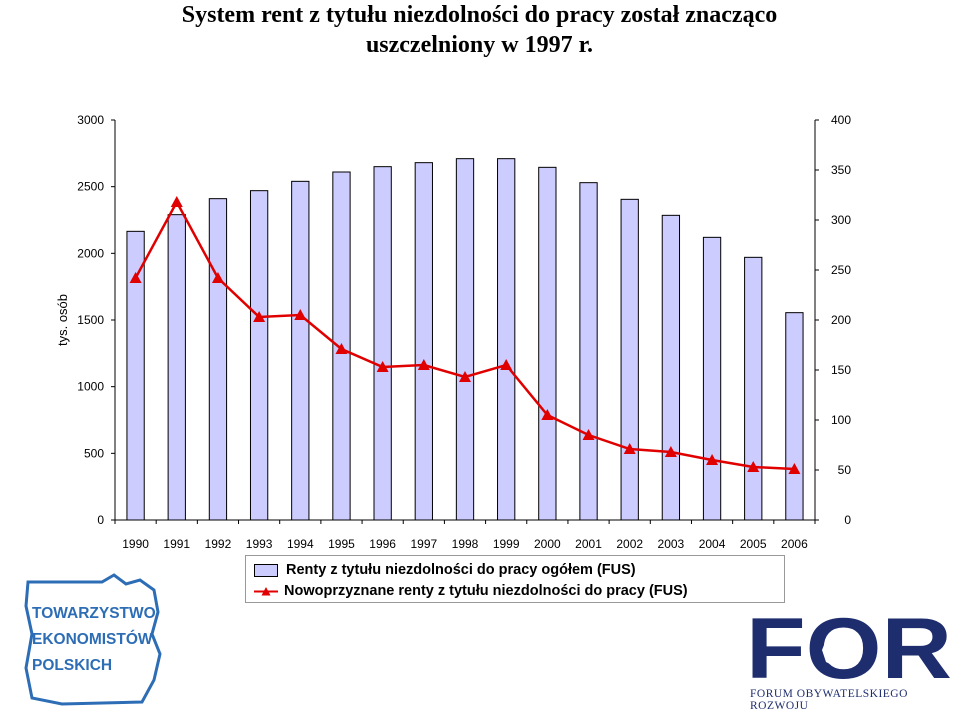  What do you see at coordinates (90, 187) in the screenshot?
I see `y-tick-label: 2500` at bounding box center [90, 187].